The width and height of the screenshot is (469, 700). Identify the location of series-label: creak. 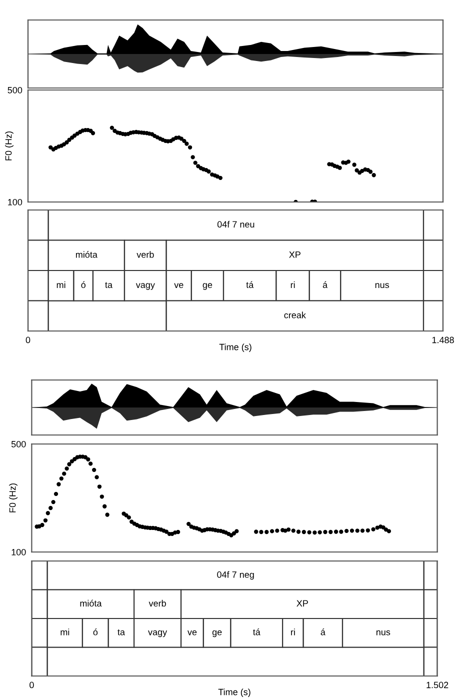
(295, 315).